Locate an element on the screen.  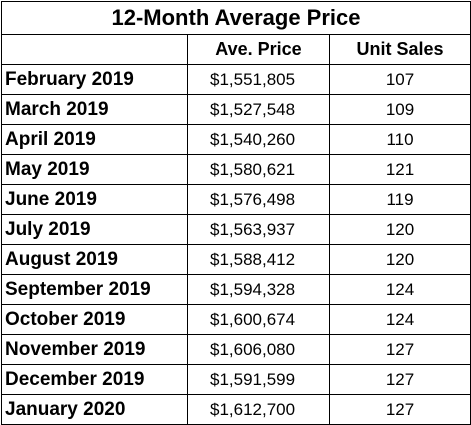
price-cell: $1,527,548 is located at coordinates (258, 109).